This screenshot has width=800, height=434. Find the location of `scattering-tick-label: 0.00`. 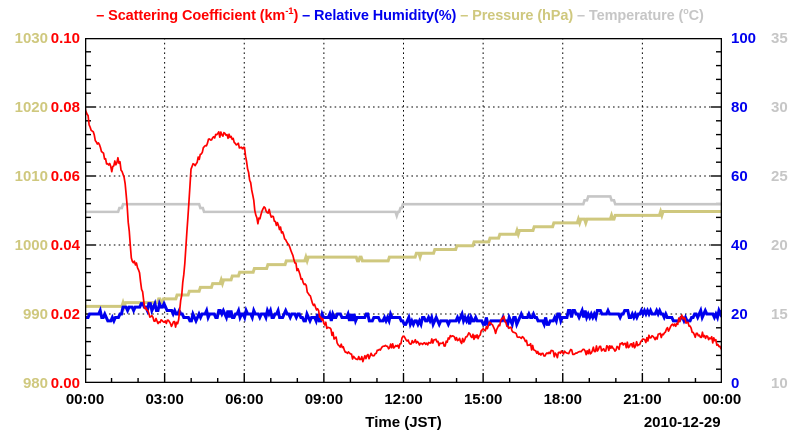

scattering-tick-label: 0.00 is located at coordinates (65, 383).